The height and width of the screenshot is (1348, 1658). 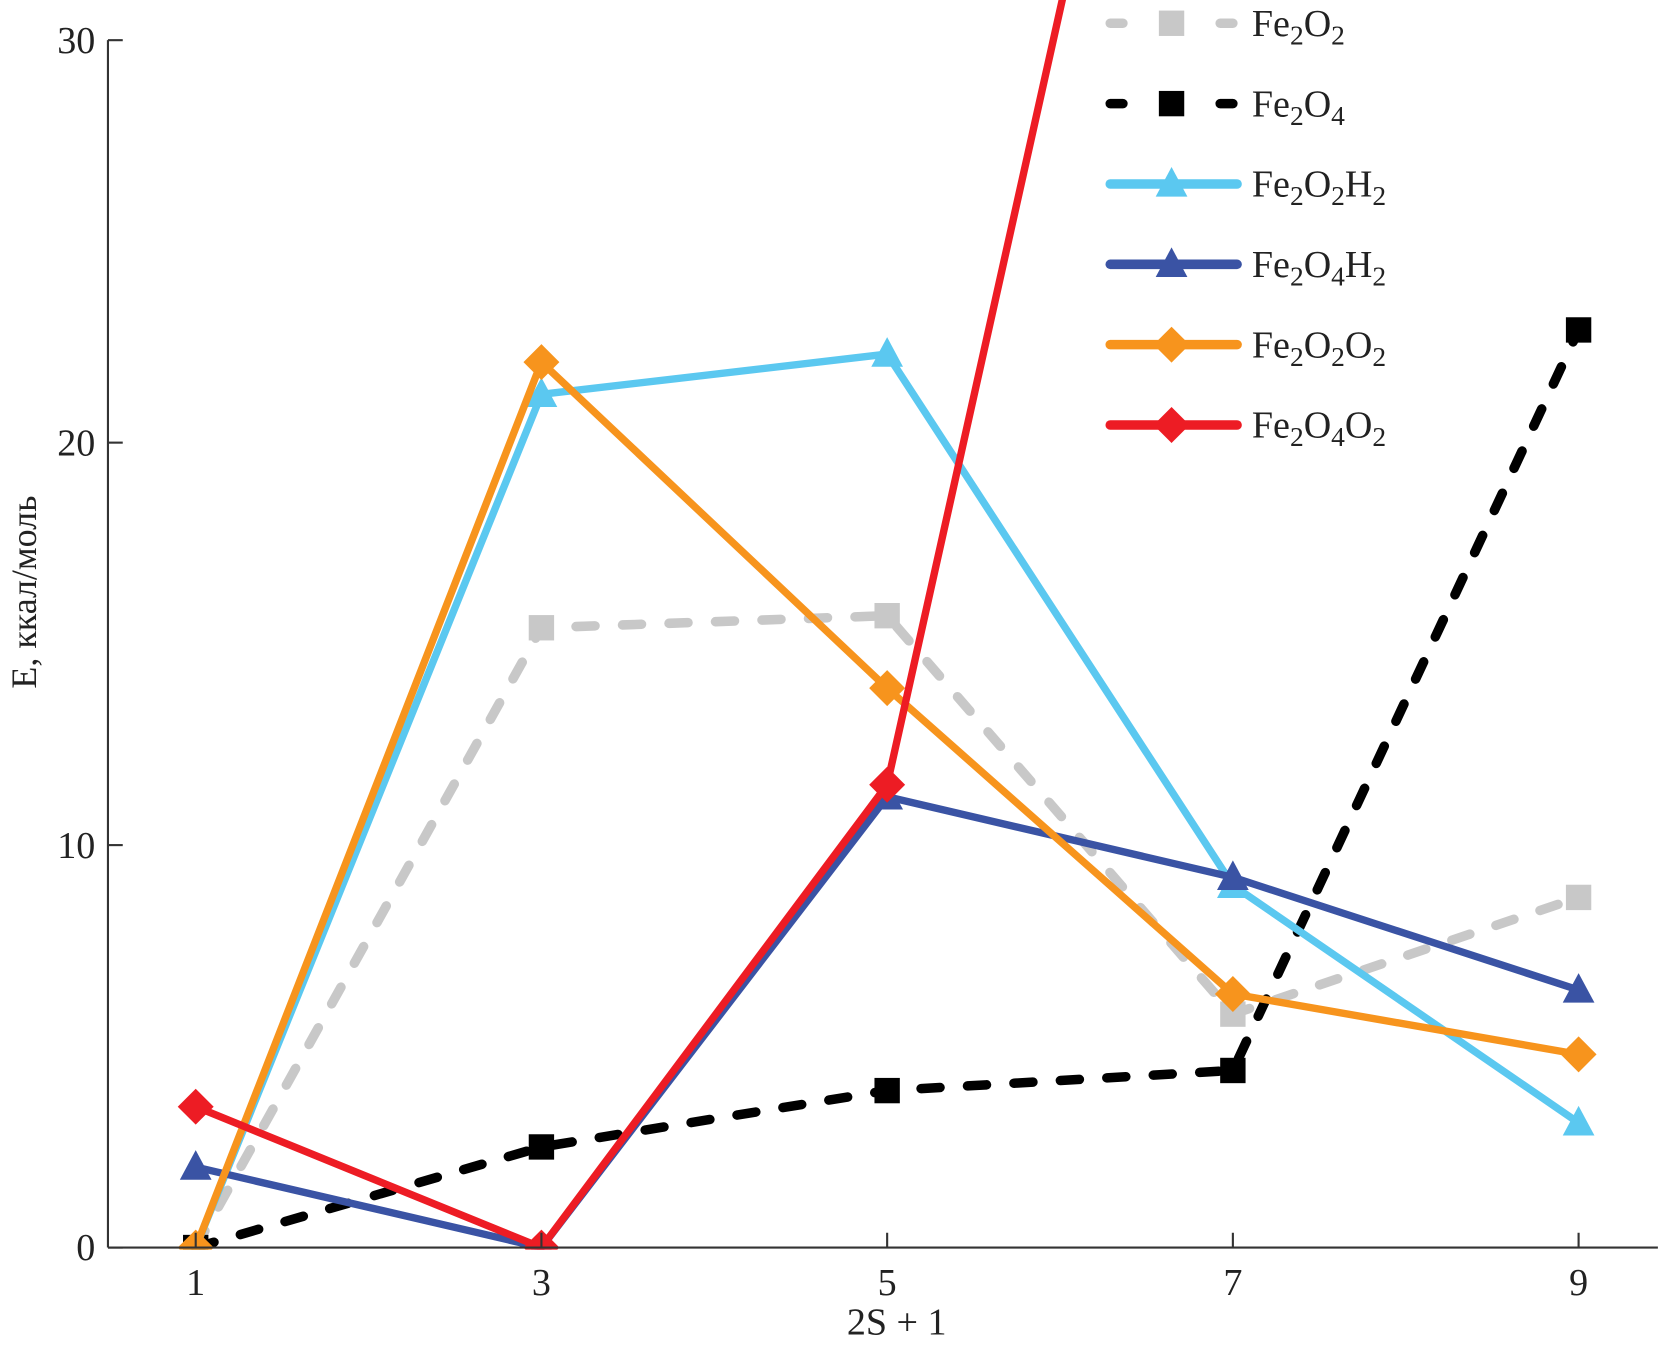 I want to click on legend-label: Fe2O4, so click(x=1298, y=106).